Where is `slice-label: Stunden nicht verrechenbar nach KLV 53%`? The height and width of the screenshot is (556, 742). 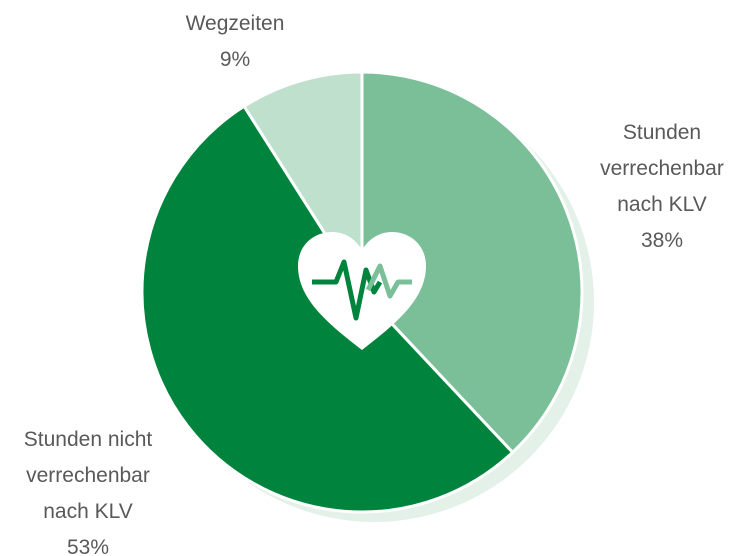
slice-label: Stunden nicht verrechenbar nach KLV 53% is located at coordinates (88, 489).